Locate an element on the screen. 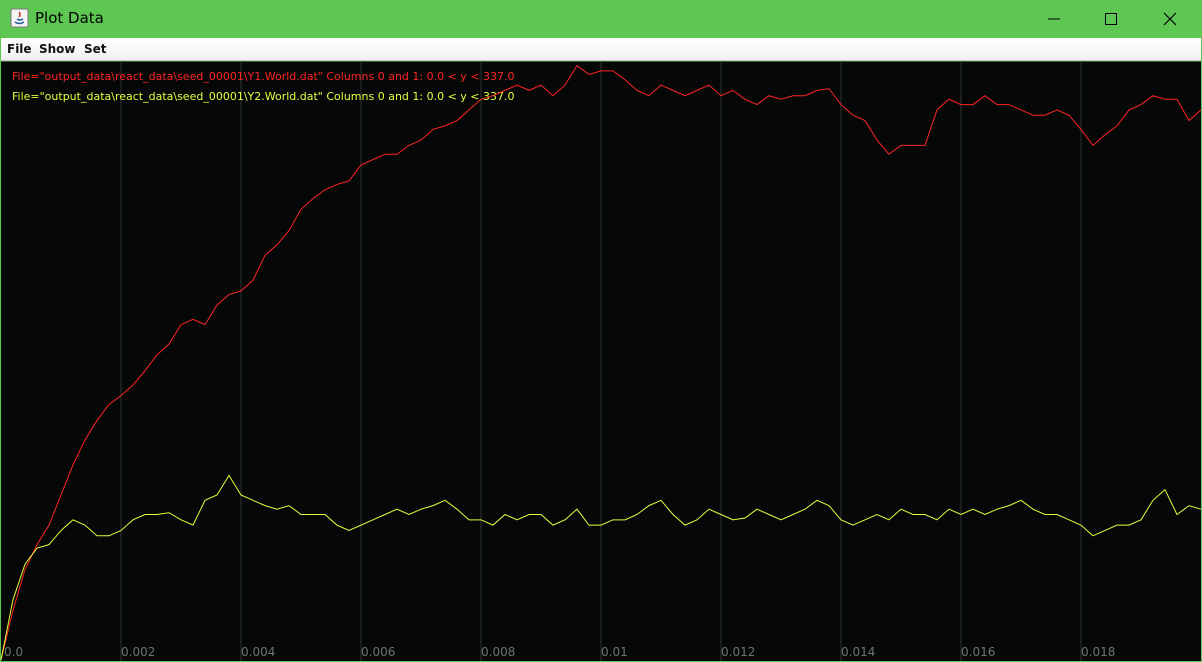 The image size is (1202, 662). app-icon-steam is located at coordinates (19, 14).